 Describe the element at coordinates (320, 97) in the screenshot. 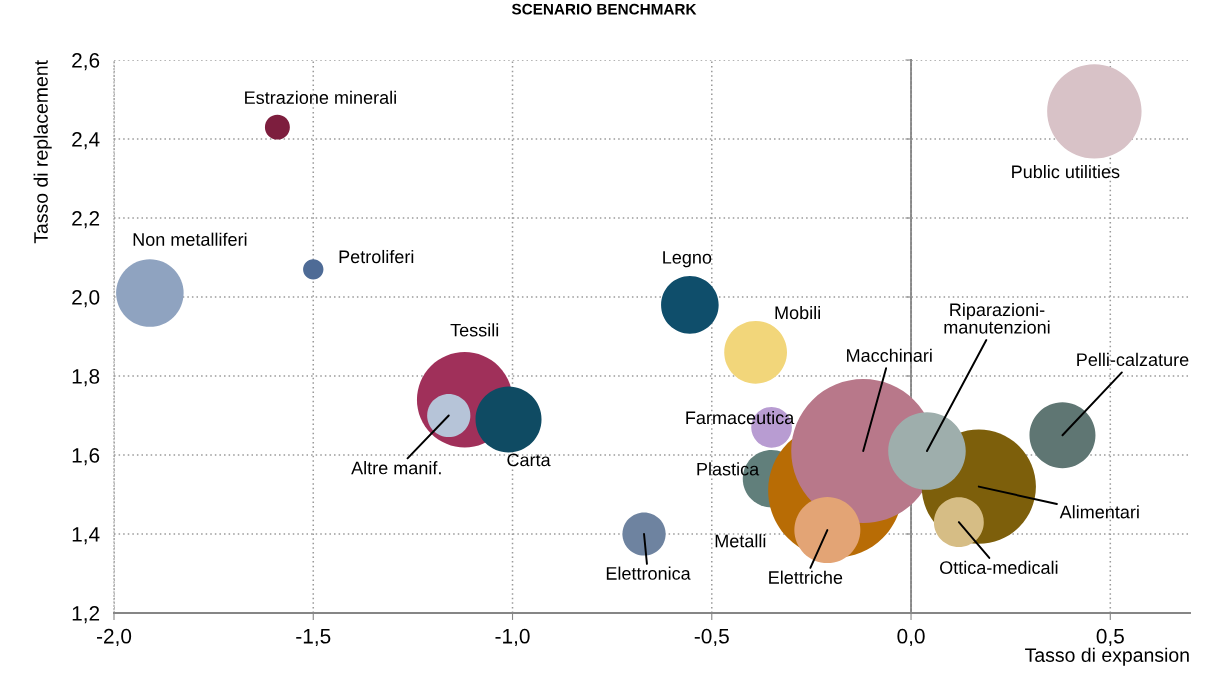

I see `series-label: Estrazione minerali` at that location.